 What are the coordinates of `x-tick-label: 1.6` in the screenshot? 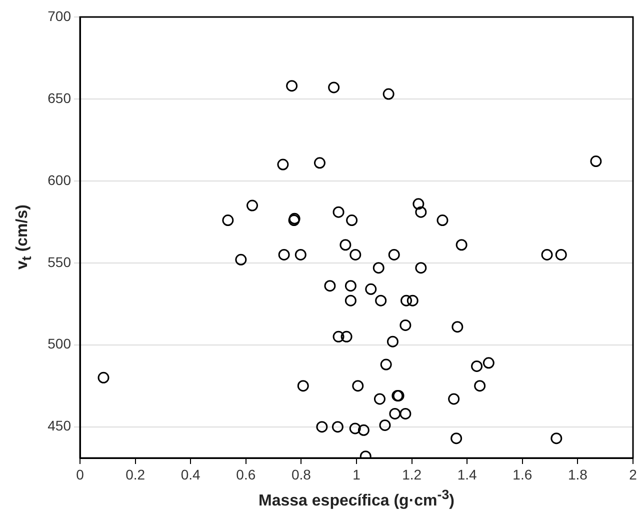 It's located at (522, 474).